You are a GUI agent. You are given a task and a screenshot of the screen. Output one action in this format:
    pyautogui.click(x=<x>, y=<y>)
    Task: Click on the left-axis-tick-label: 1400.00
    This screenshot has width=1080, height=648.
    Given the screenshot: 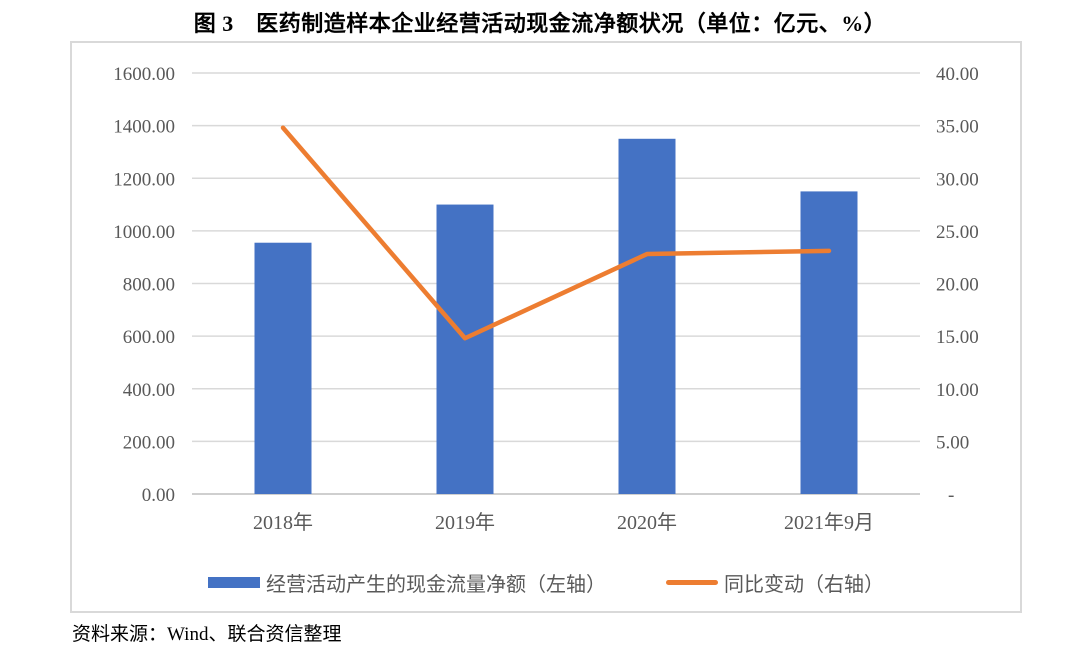 What is the action you would take?
    pyautogui.click(x=144, y=127)
    